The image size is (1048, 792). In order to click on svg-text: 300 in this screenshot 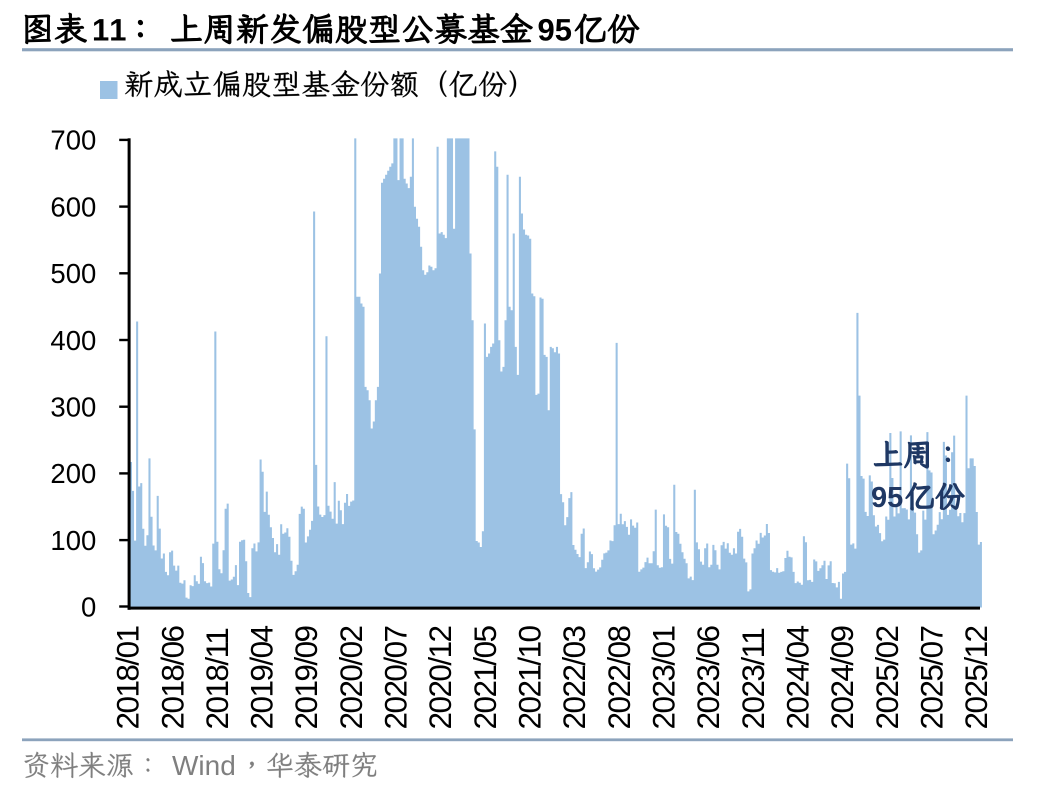, I will do `click(73, 407)`.